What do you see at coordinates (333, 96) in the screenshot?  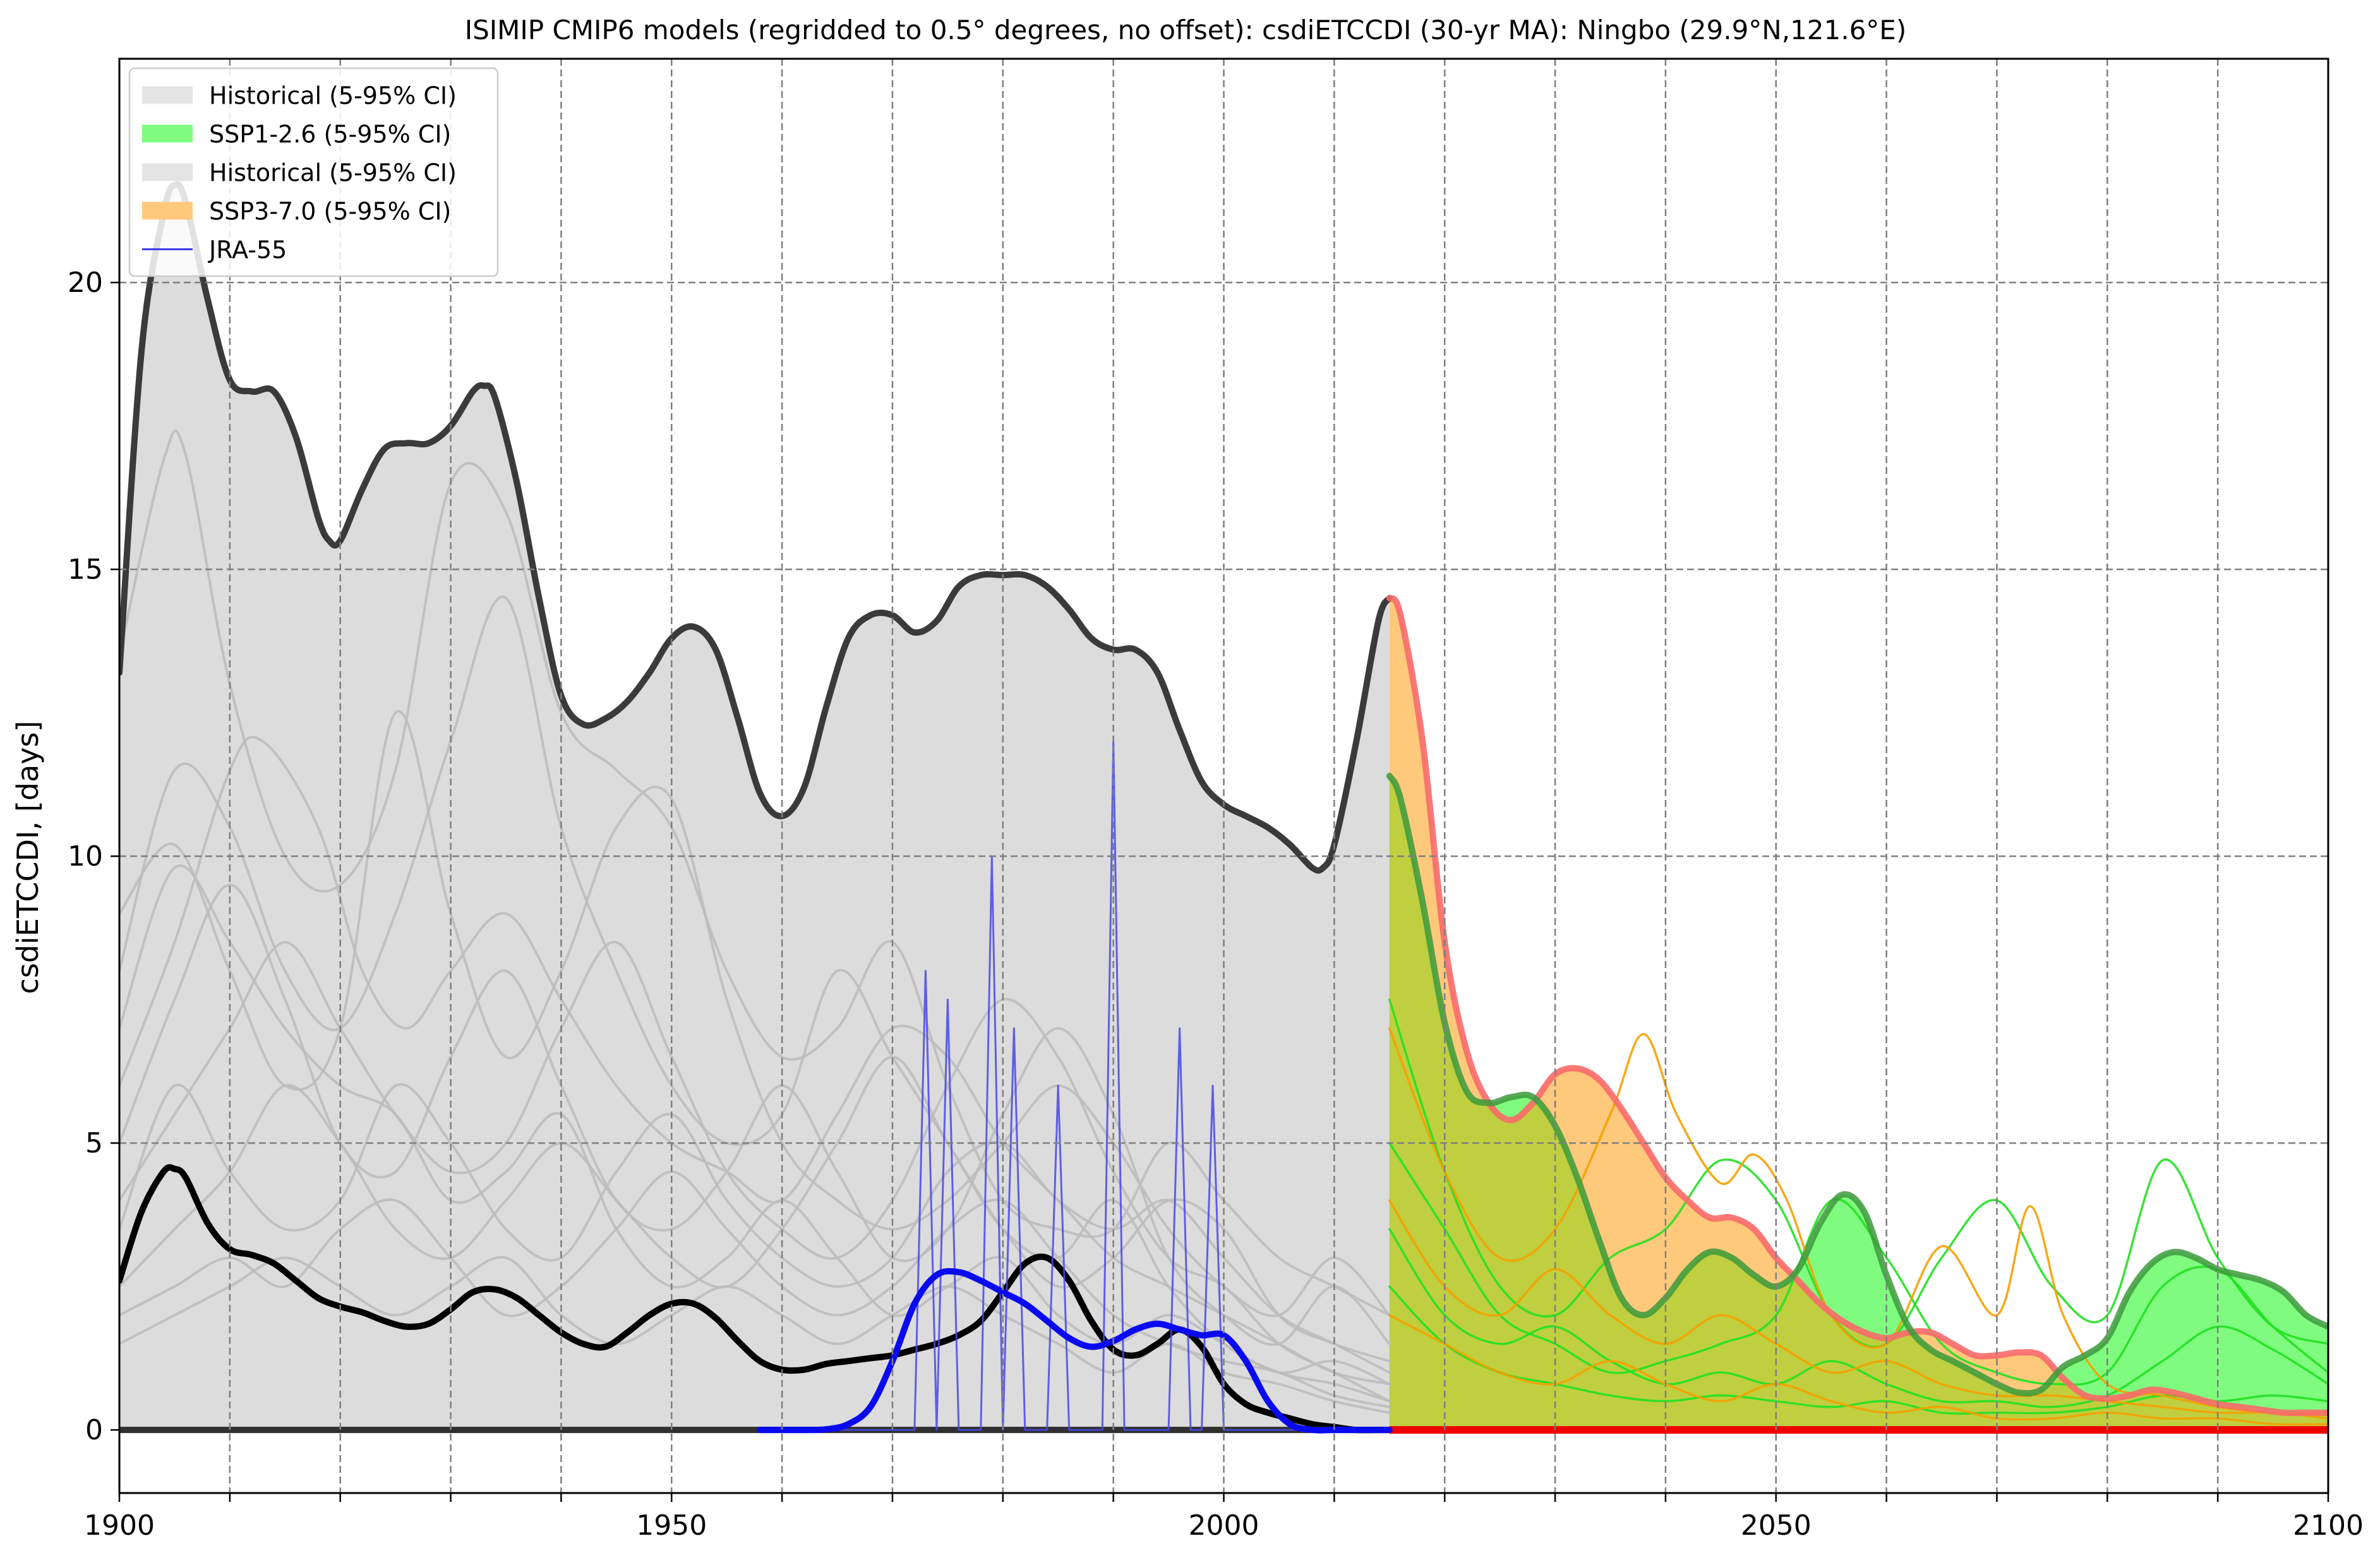 I see `legend-label-0: Historical (5-95% CI)` at bounding box center [333, 96].